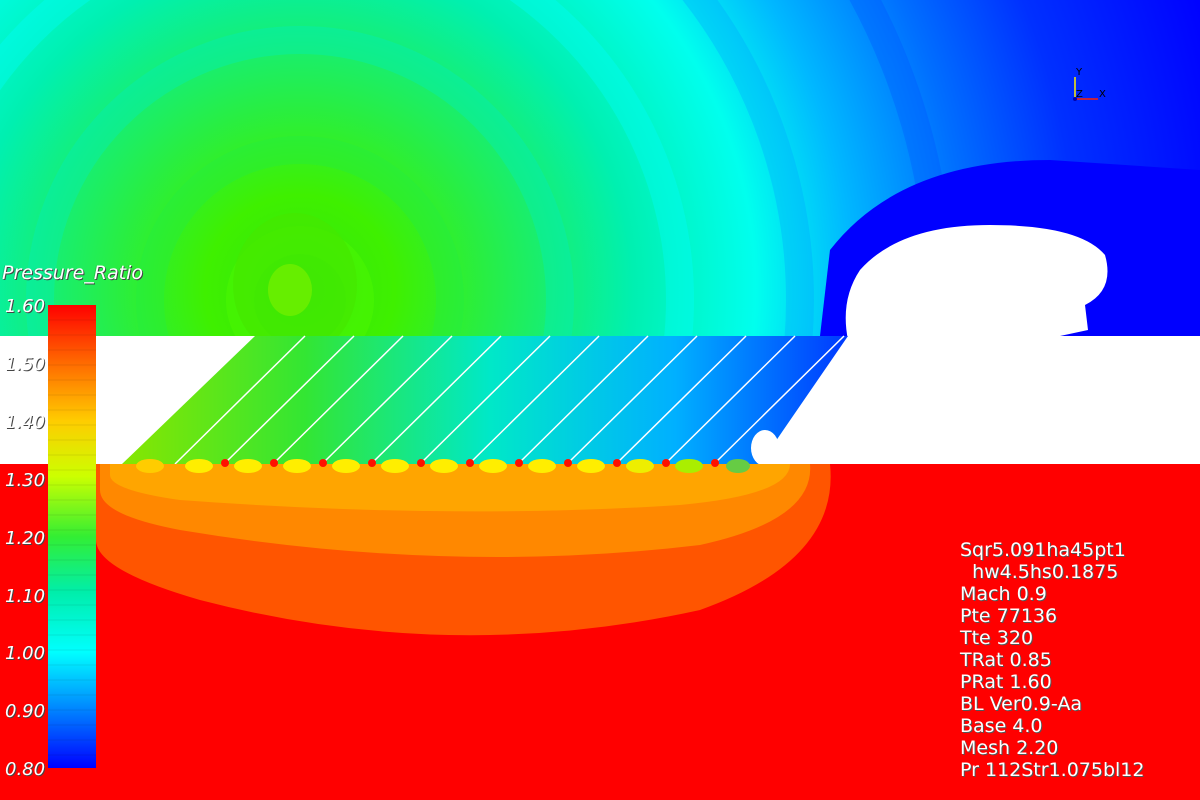 The height and width of the screenshot is (800, 1200). What do you see at coordinates (1079, 72) in the screenshot?
I see `axis-label-y: Y` at bounding box center [1079, 72].